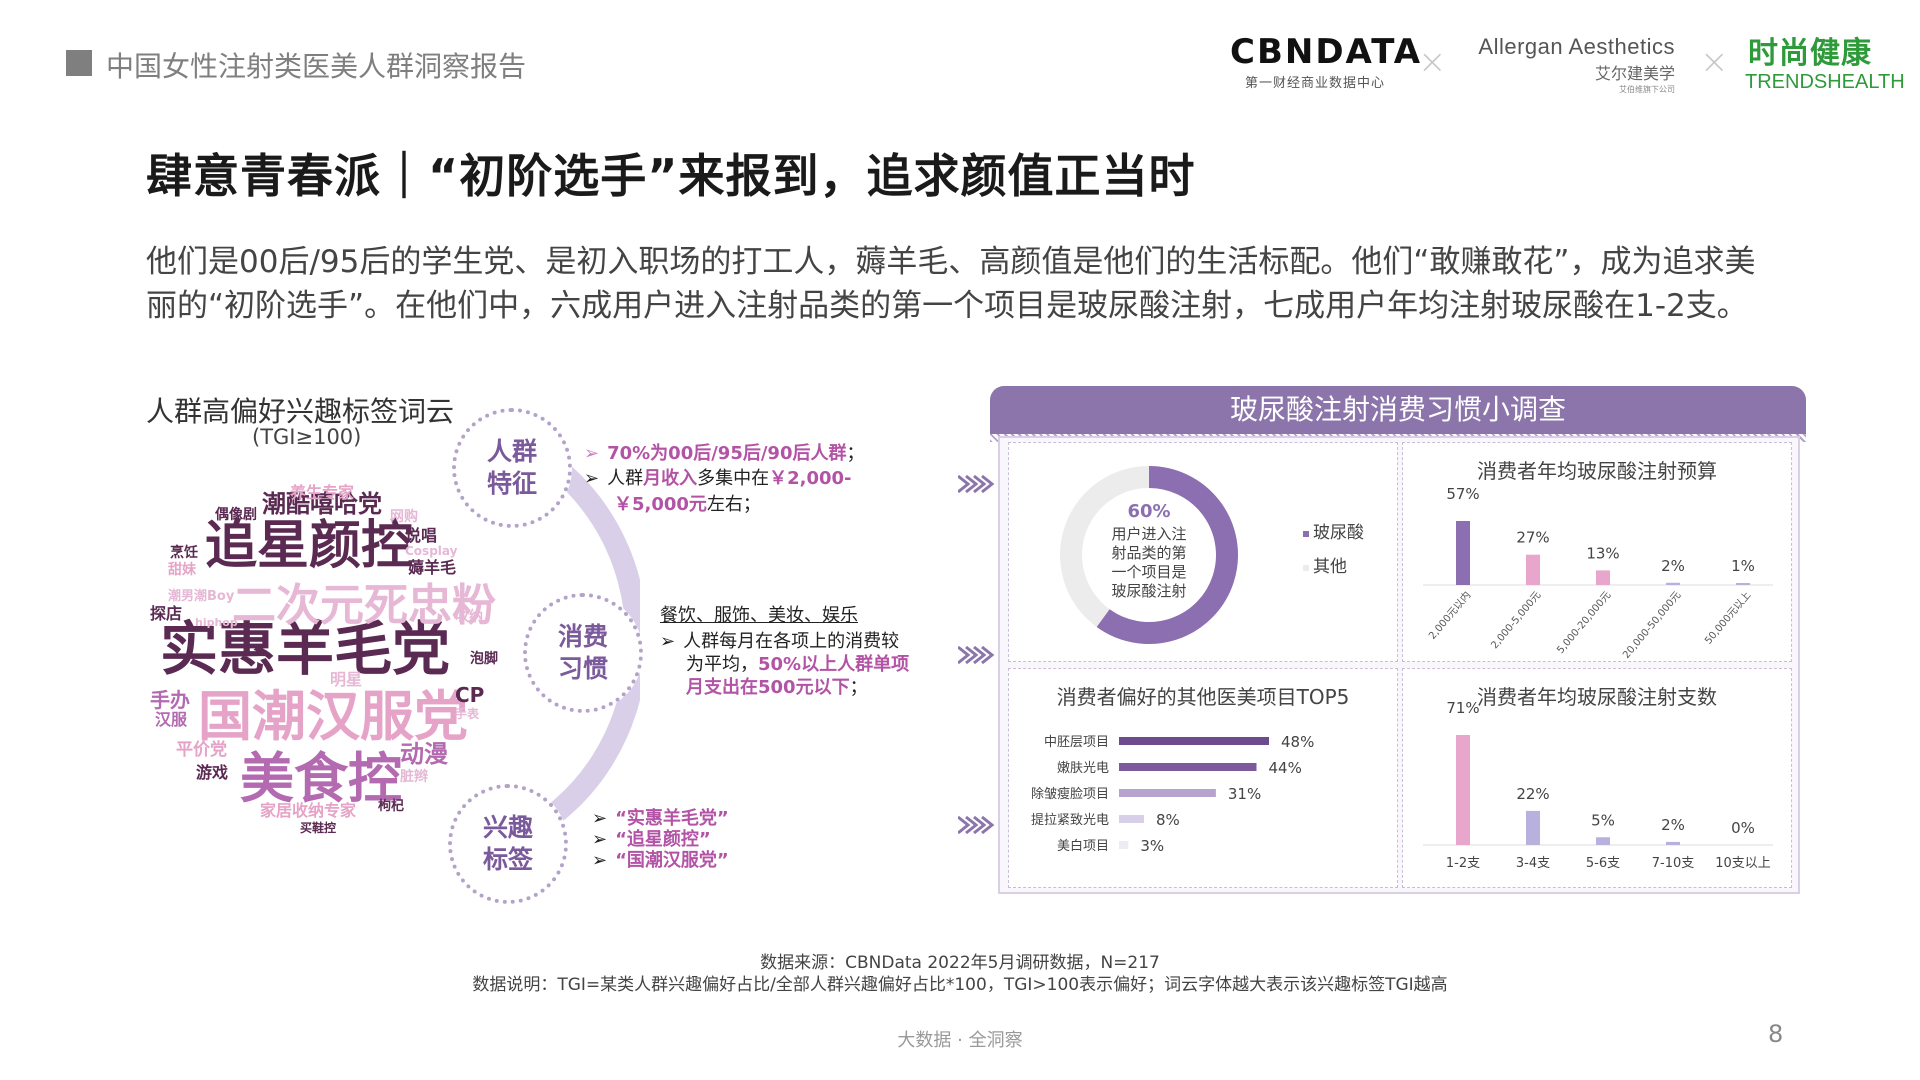 This screenshot has height=1080, width=1920. I want to click on data-label: 31%, so click(1244, 794).